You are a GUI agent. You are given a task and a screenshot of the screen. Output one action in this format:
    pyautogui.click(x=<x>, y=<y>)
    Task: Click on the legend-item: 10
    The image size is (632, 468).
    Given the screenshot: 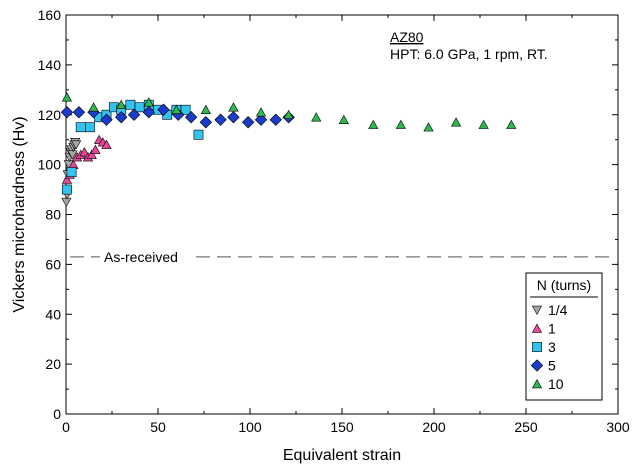 What is the action you would take?
    pyautogui.click(x=547, y=384)
    